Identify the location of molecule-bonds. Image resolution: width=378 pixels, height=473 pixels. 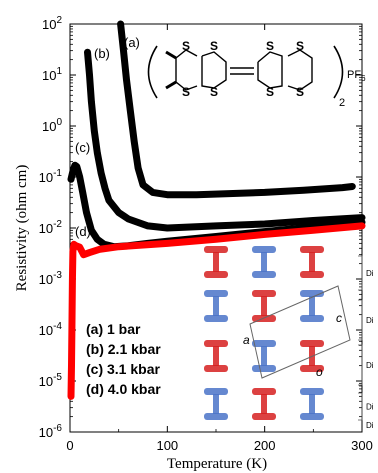
(239, 70).